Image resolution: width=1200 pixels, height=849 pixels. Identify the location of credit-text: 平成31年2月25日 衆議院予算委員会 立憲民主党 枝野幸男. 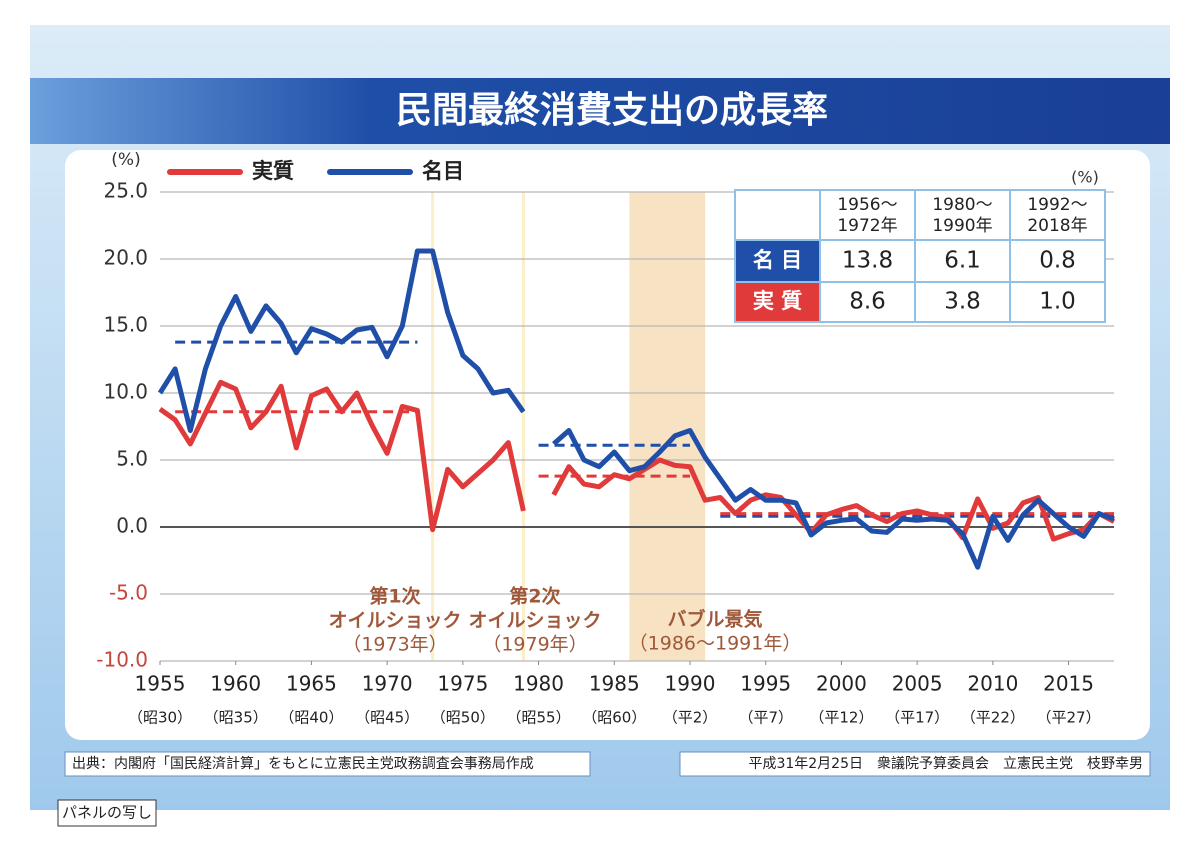
(945, 763).